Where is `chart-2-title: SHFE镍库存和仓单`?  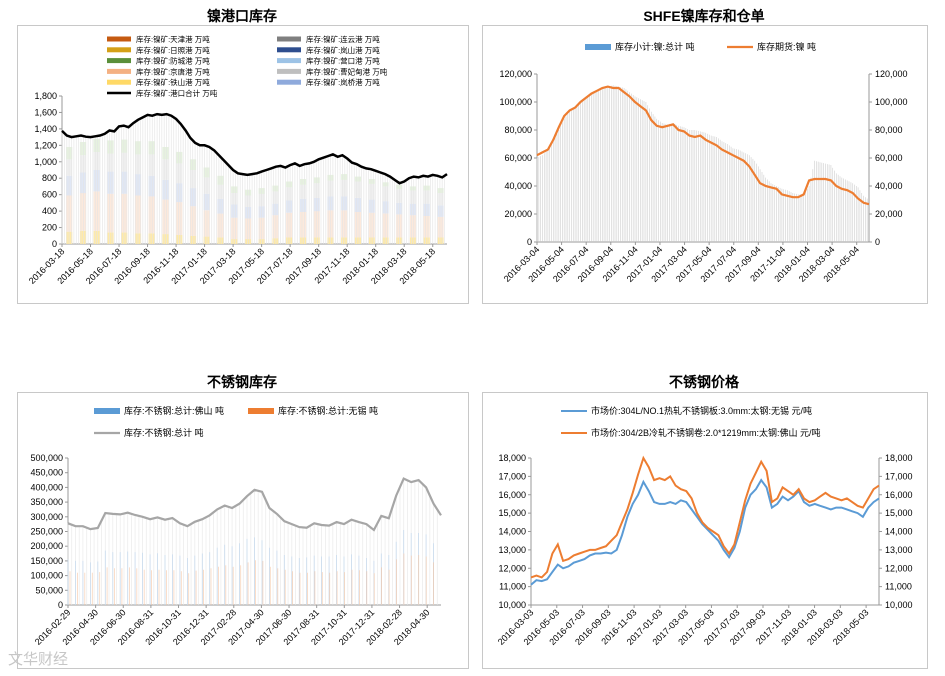
chart-2-title: SHFE镍库存和仓单 is located at coordinates (704, 16).